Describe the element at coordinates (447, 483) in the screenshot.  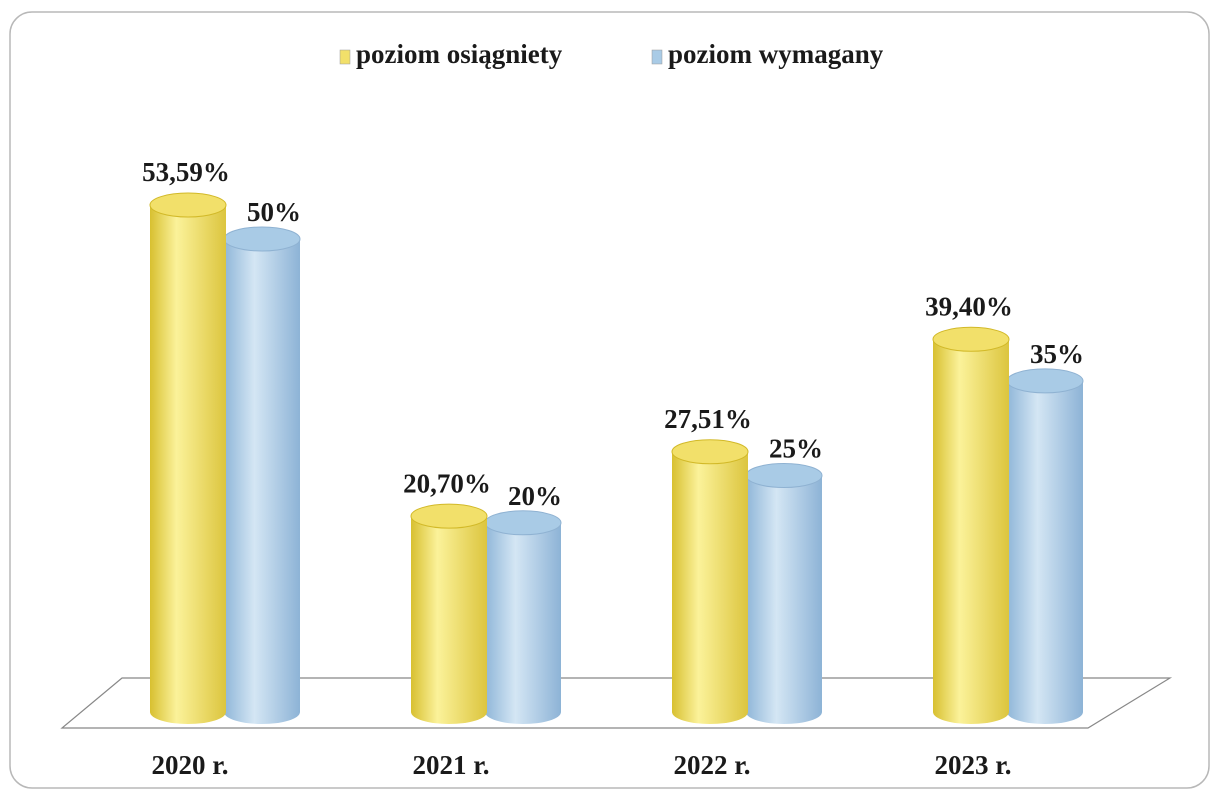
I see `value-label: 20,70%` at that location.